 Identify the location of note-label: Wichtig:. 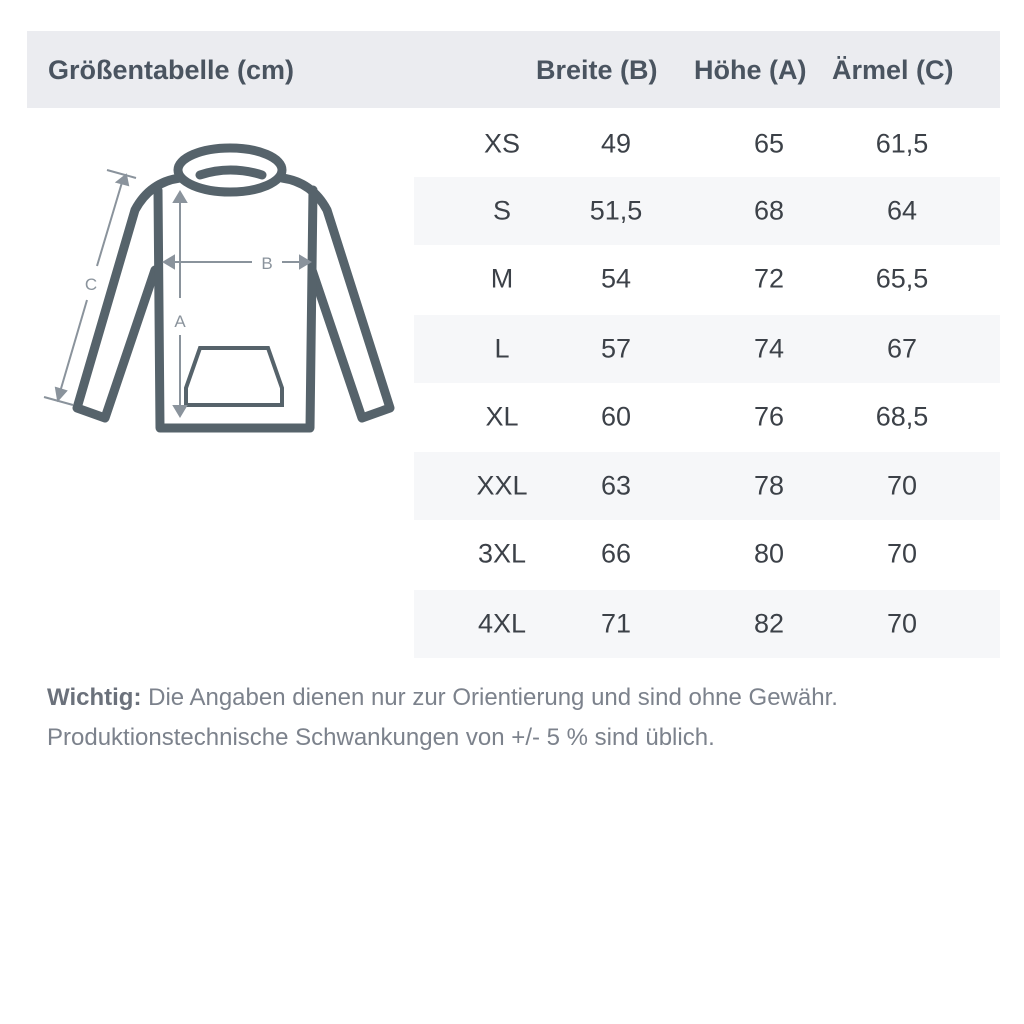
(94, 697).